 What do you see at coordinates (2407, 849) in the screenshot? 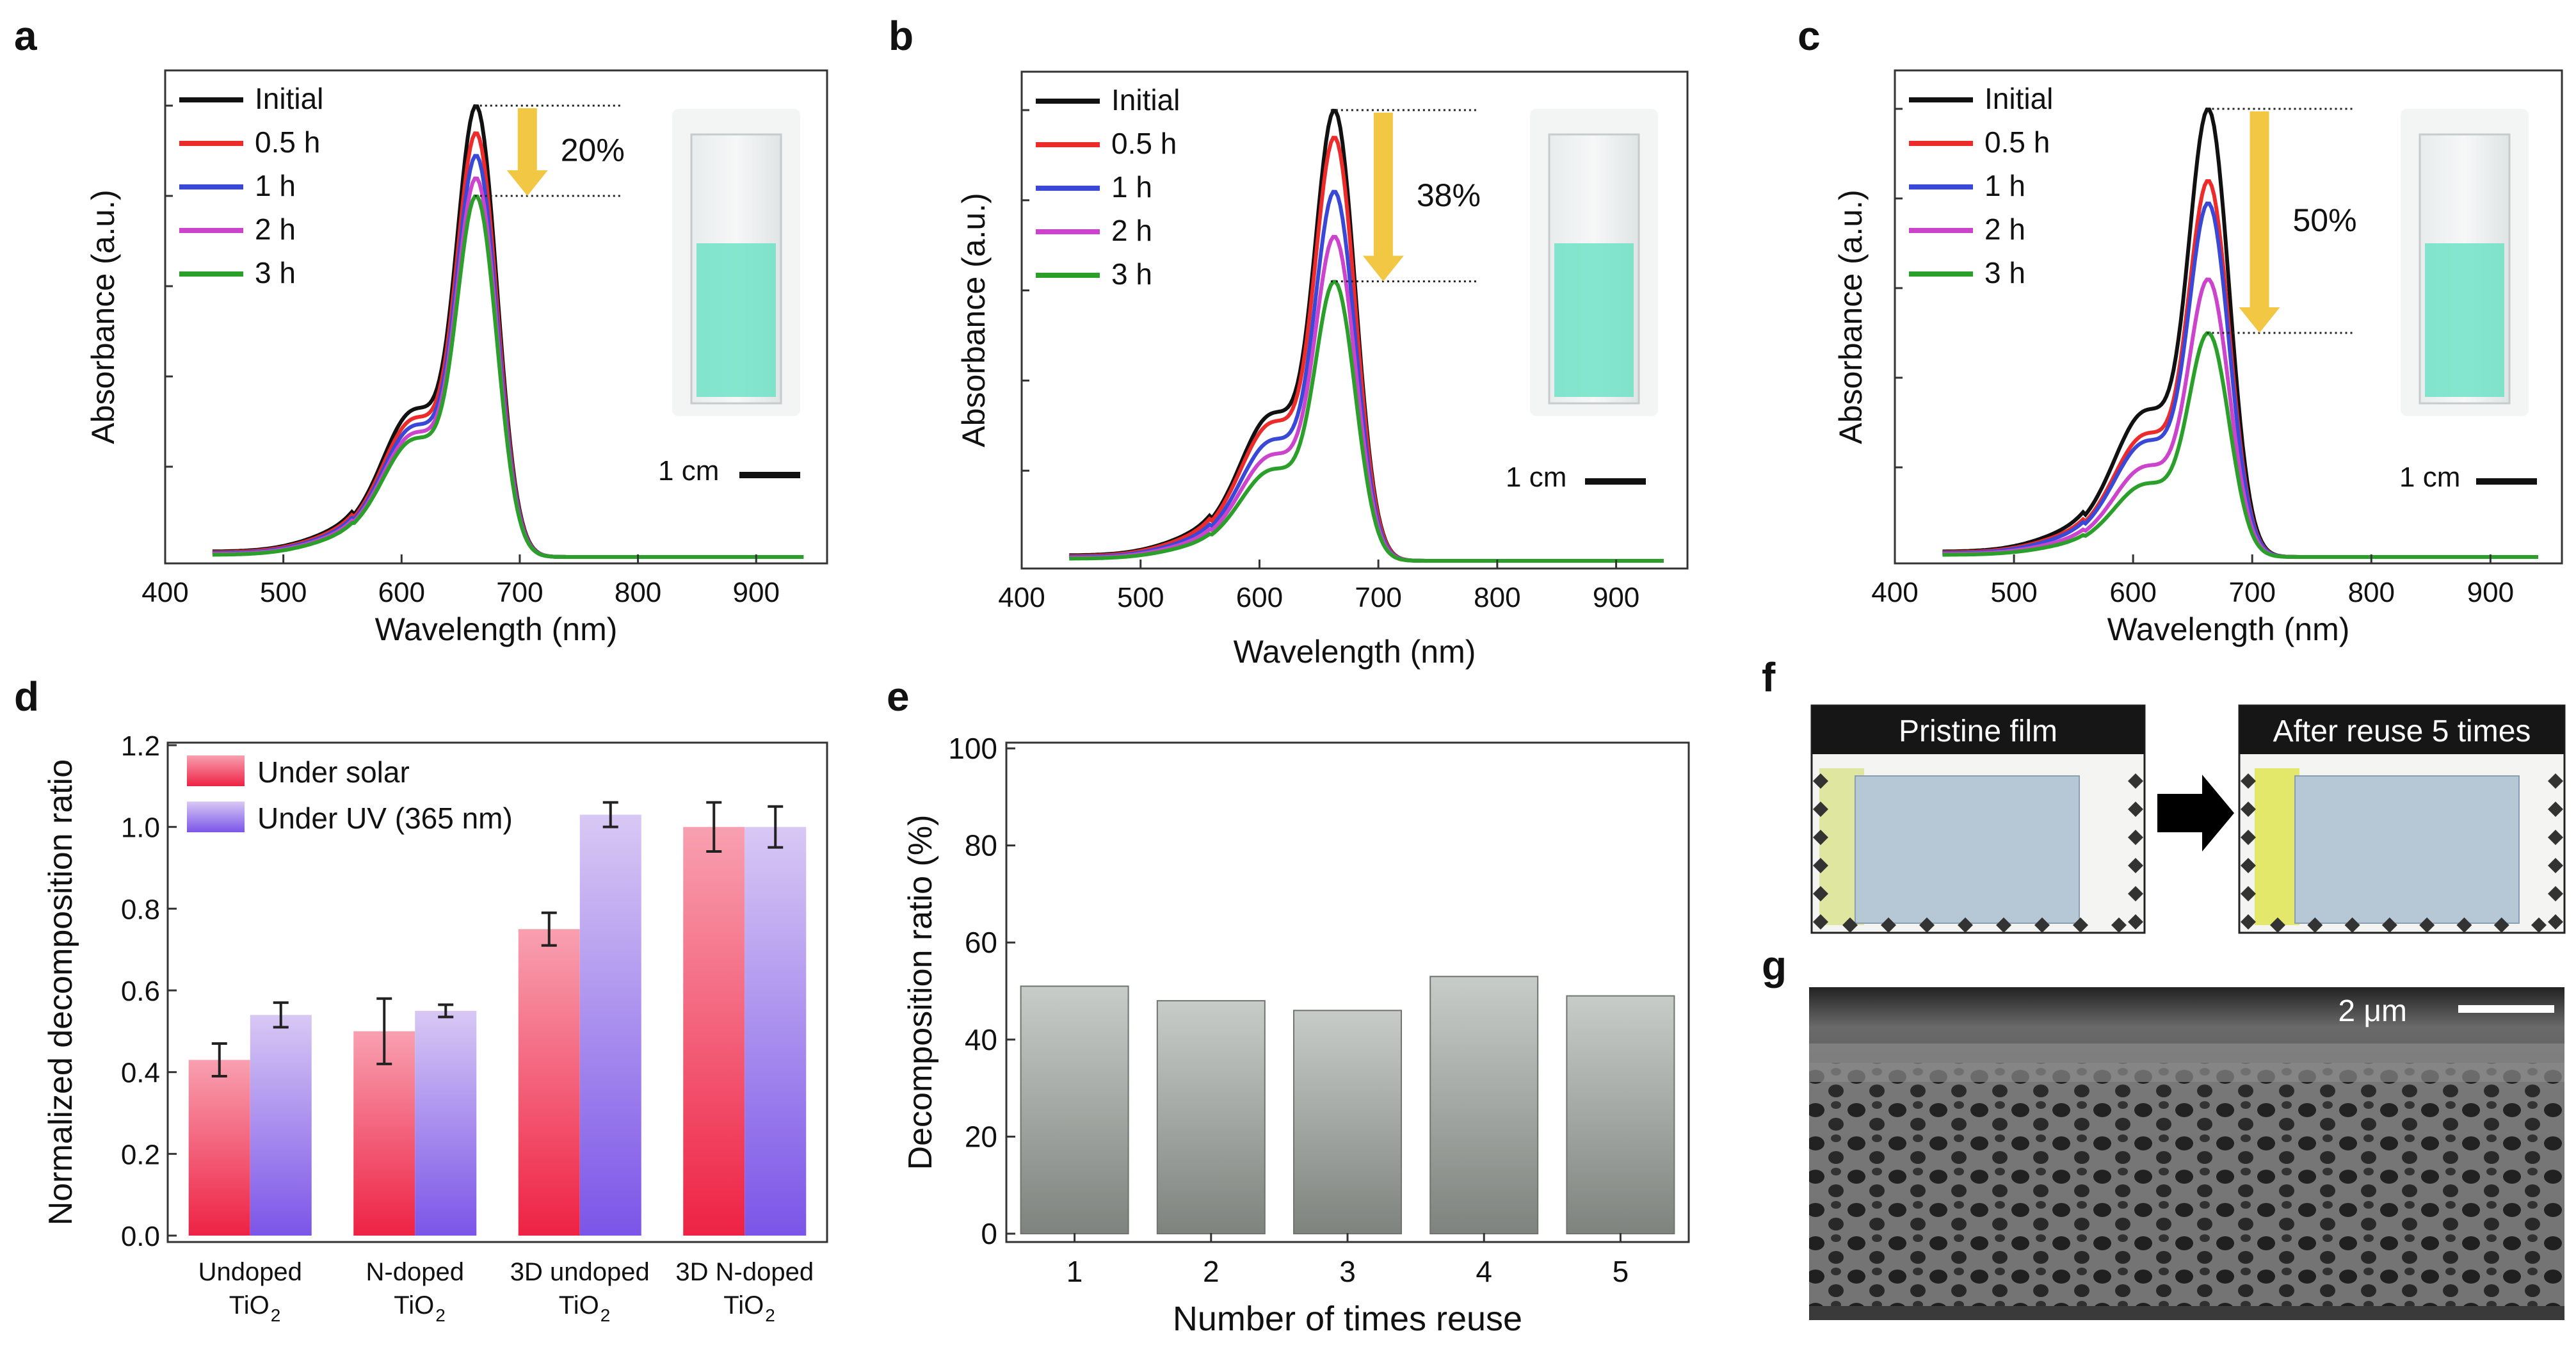
I see `film-sample` at bounding box center [2407, 849].